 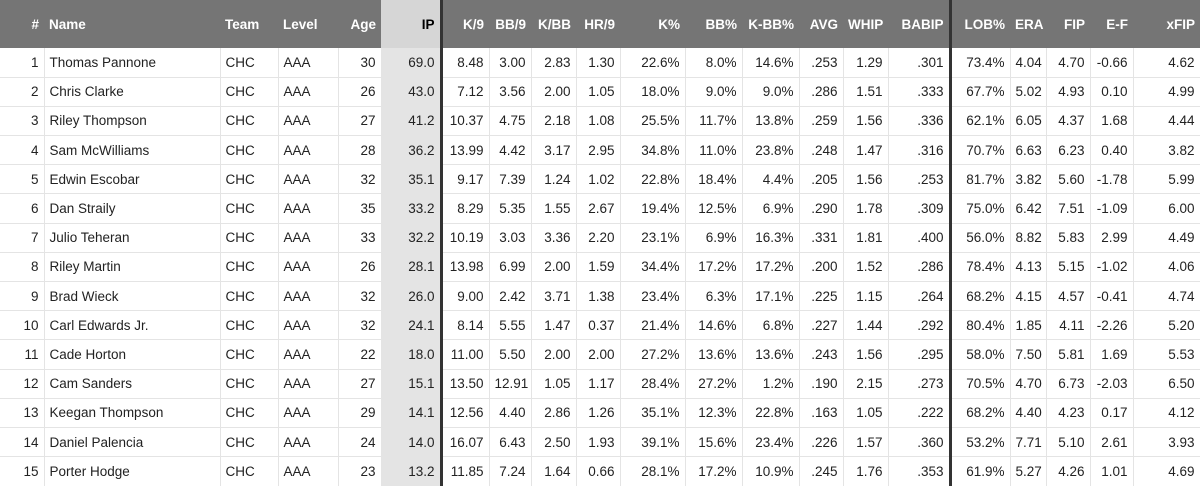 I want to click on player-name-link: Sam McWilliams, so click(x=132, y=150).